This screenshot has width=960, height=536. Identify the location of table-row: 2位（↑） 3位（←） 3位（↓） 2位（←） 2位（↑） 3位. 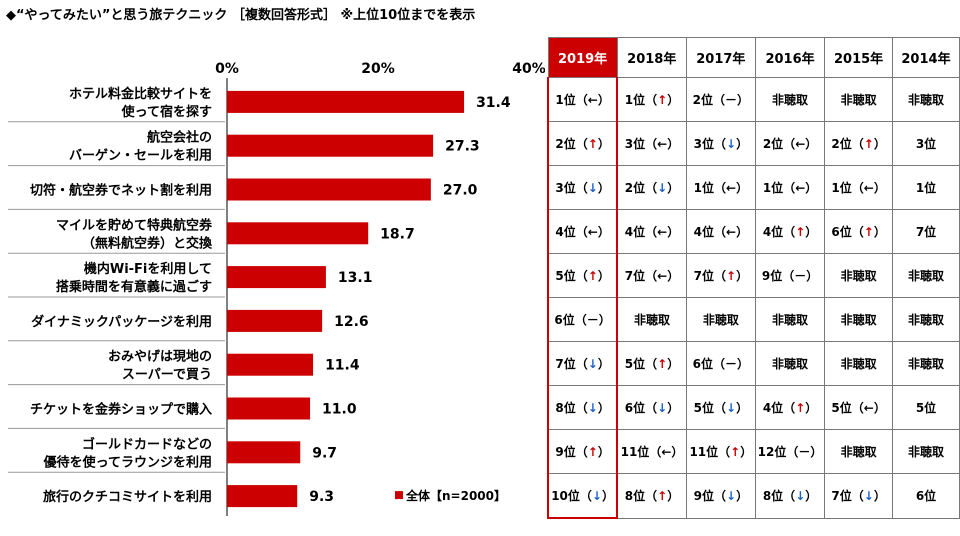
(753, 143).